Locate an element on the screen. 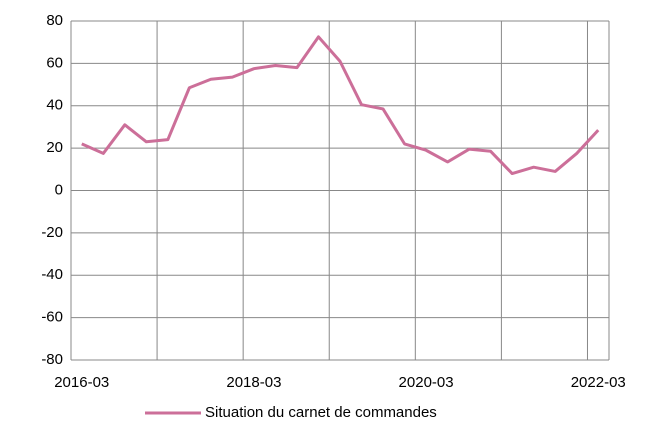 The image size is (648, 430). x-tick-label: 2020-03 is located at coordinates (426, 382).